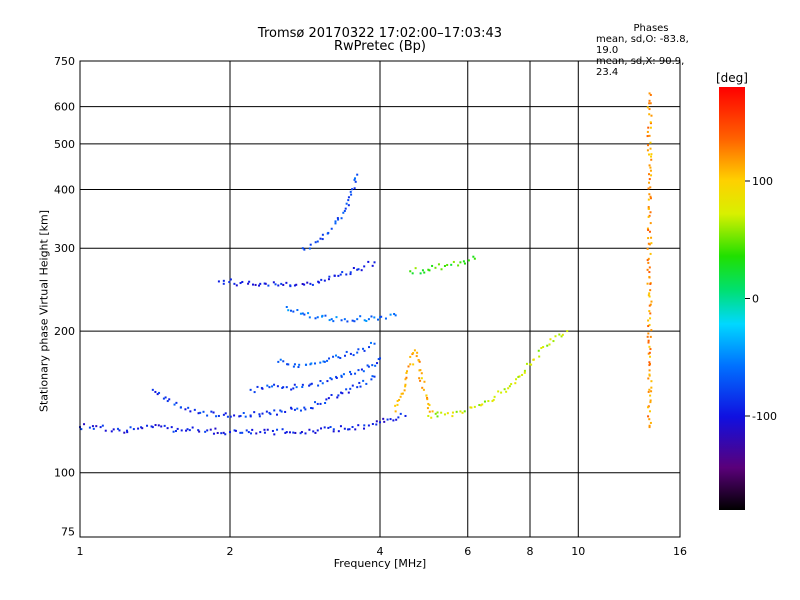  Describe the element at coordinates (732, 298) in the screenshot. I see `colorbar` at that location.